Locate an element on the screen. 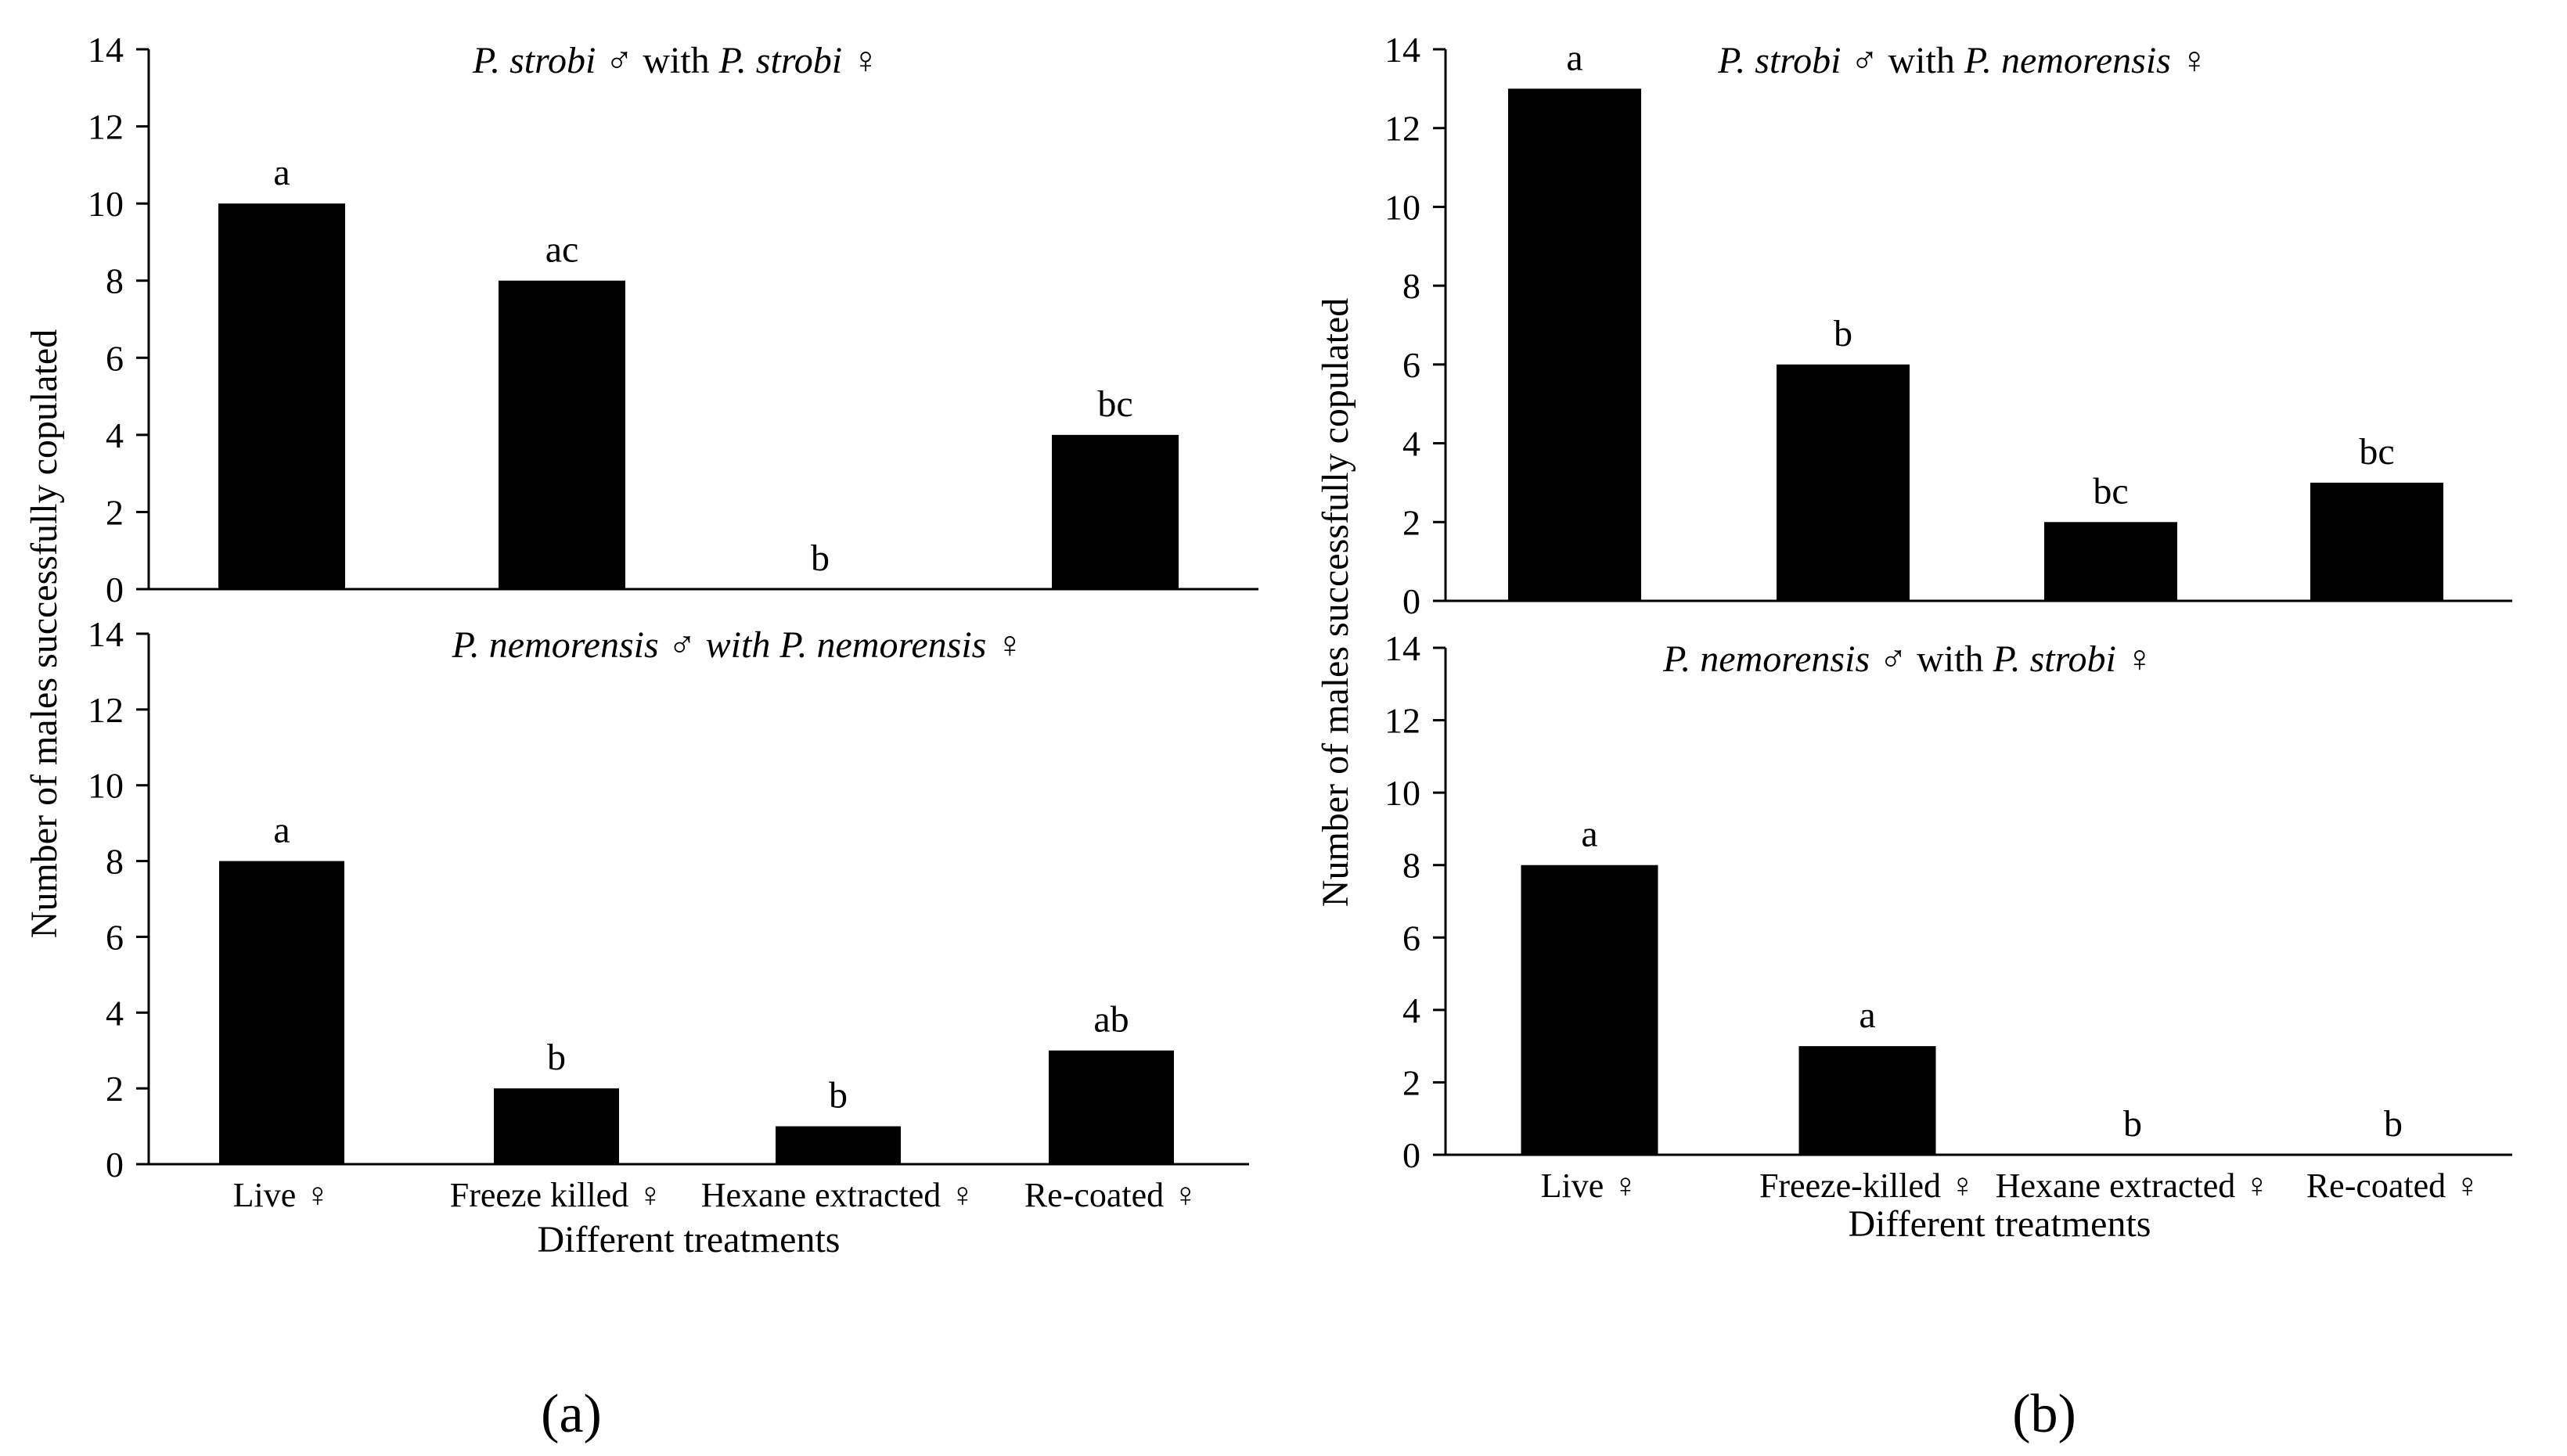 The image size is (2567, 1456). x-axis-label-a: Different treatments is located at coordinates (689, 1239).